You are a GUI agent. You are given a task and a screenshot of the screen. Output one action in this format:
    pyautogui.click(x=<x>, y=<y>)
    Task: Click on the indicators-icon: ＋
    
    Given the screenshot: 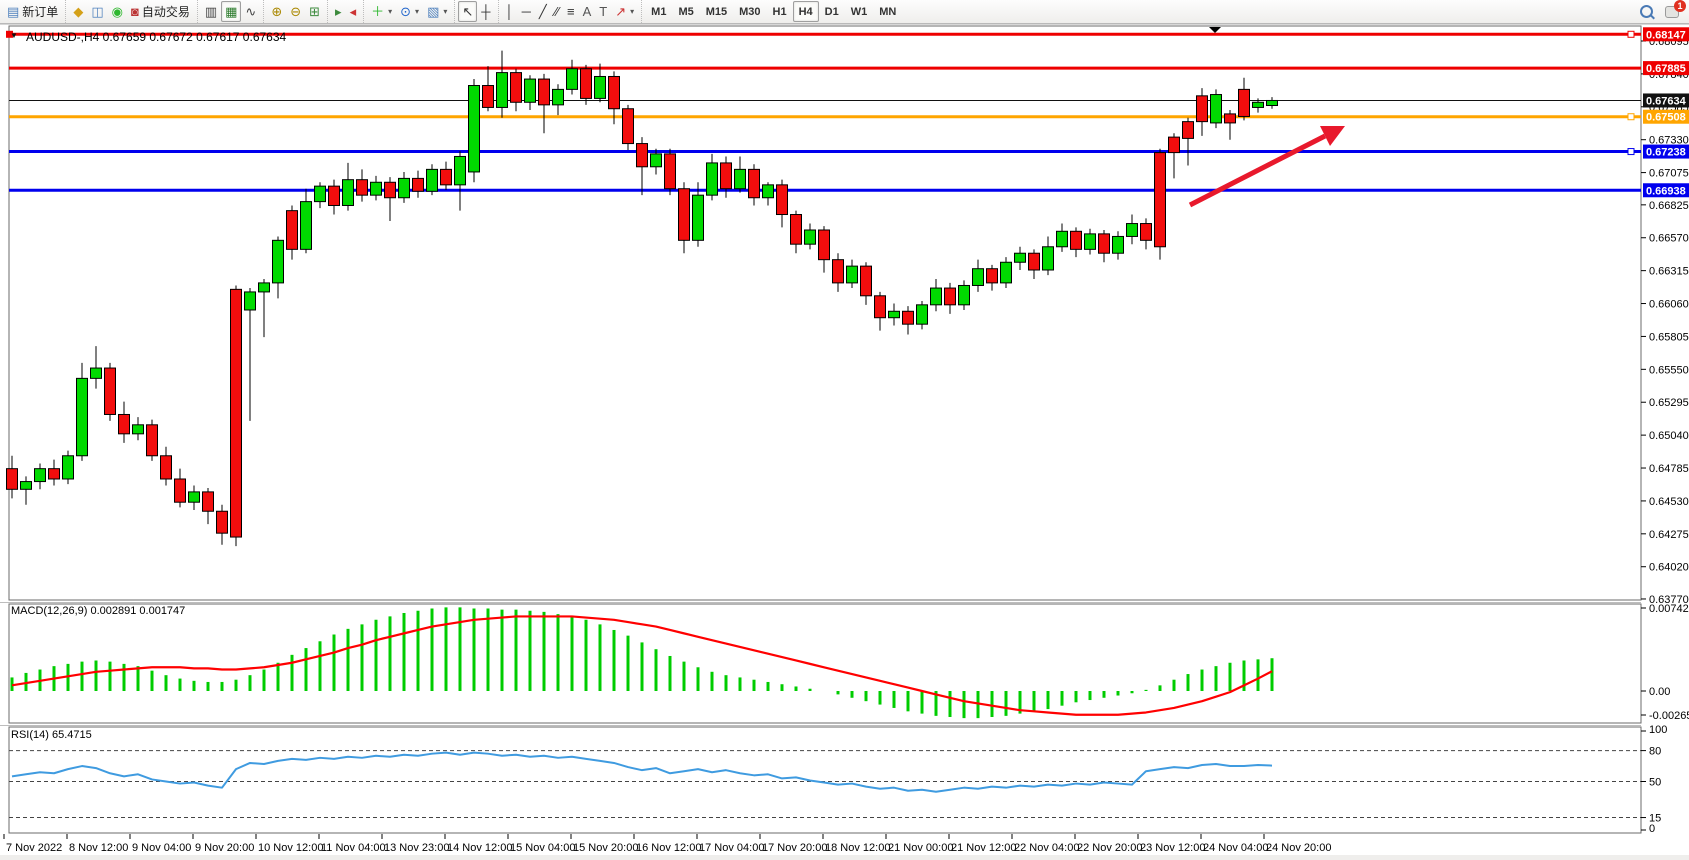 What is the action you would take?
    pyautogui.click(x=378, y=11)
    